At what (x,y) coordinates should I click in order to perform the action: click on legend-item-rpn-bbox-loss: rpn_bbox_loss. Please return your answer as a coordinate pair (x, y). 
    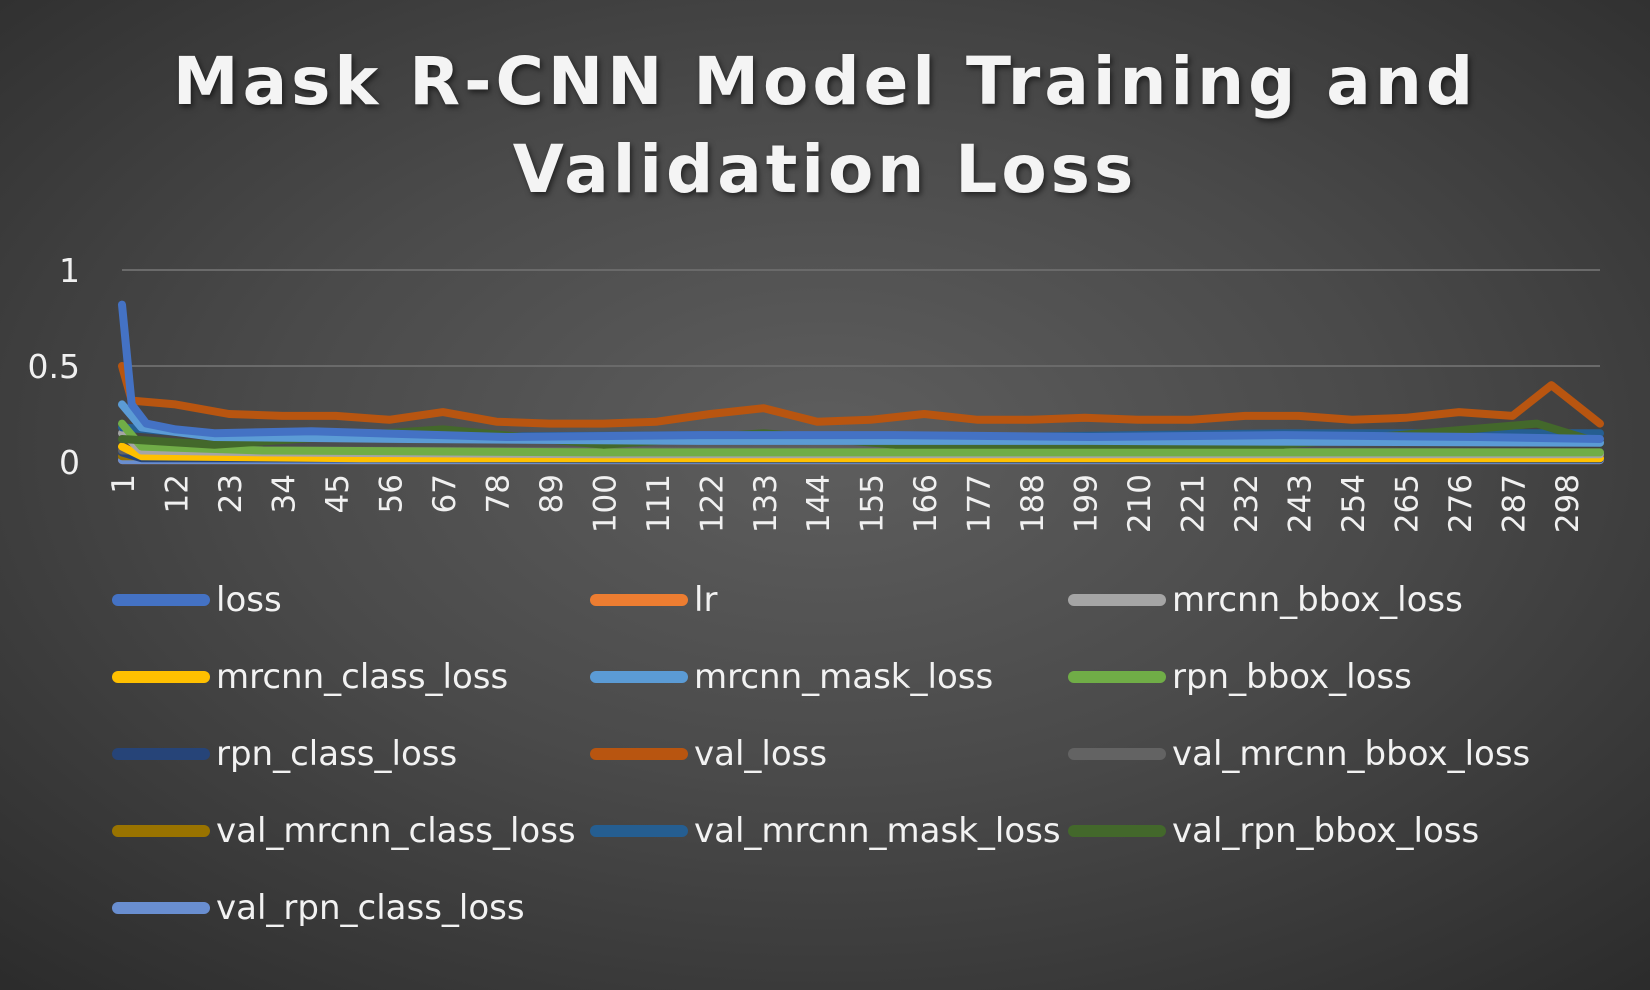
    Looking at the image, I should click on (1240, 677).